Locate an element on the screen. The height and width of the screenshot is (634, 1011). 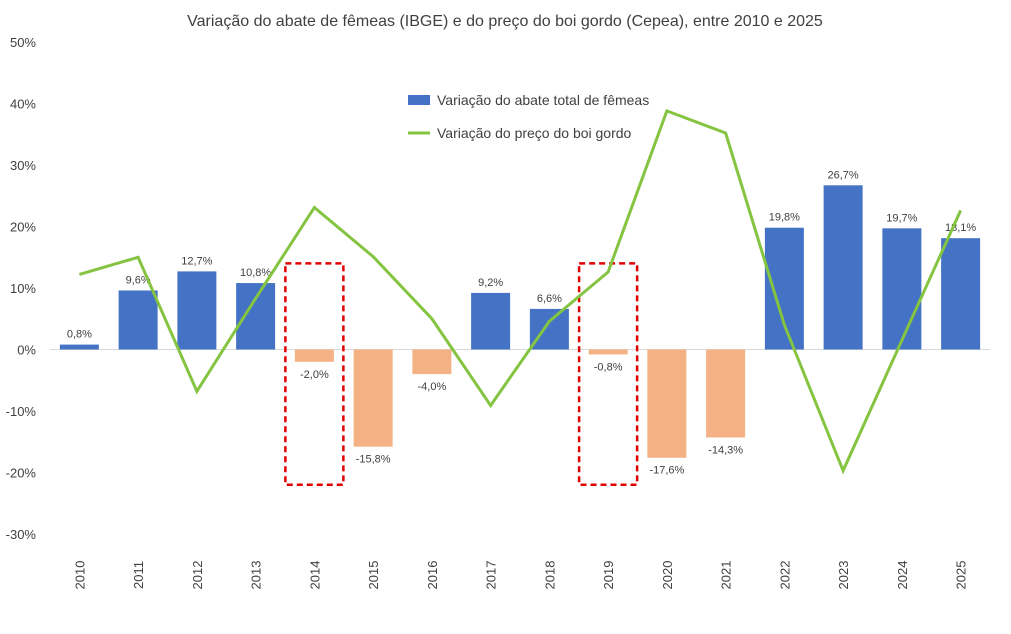
bar-2013 is located at coordinates (256, 316).